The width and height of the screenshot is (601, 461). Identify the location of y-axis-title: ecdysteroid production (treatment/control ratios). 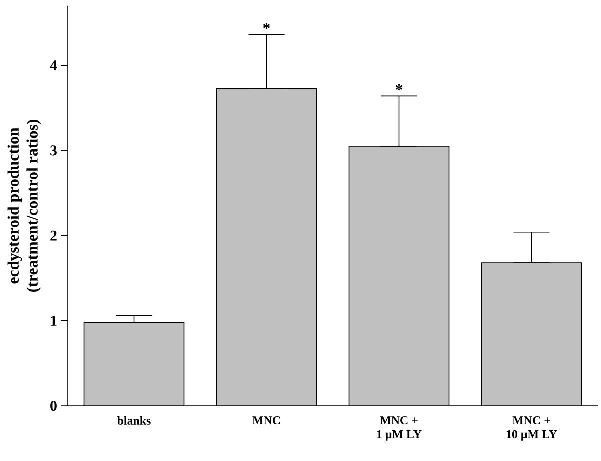
(25, 206).